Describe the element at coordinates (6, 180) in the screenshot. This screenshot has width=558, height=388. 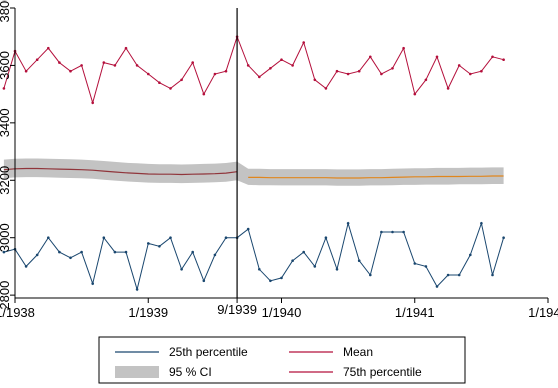
I see `y-tick-label: 3200` at that location.